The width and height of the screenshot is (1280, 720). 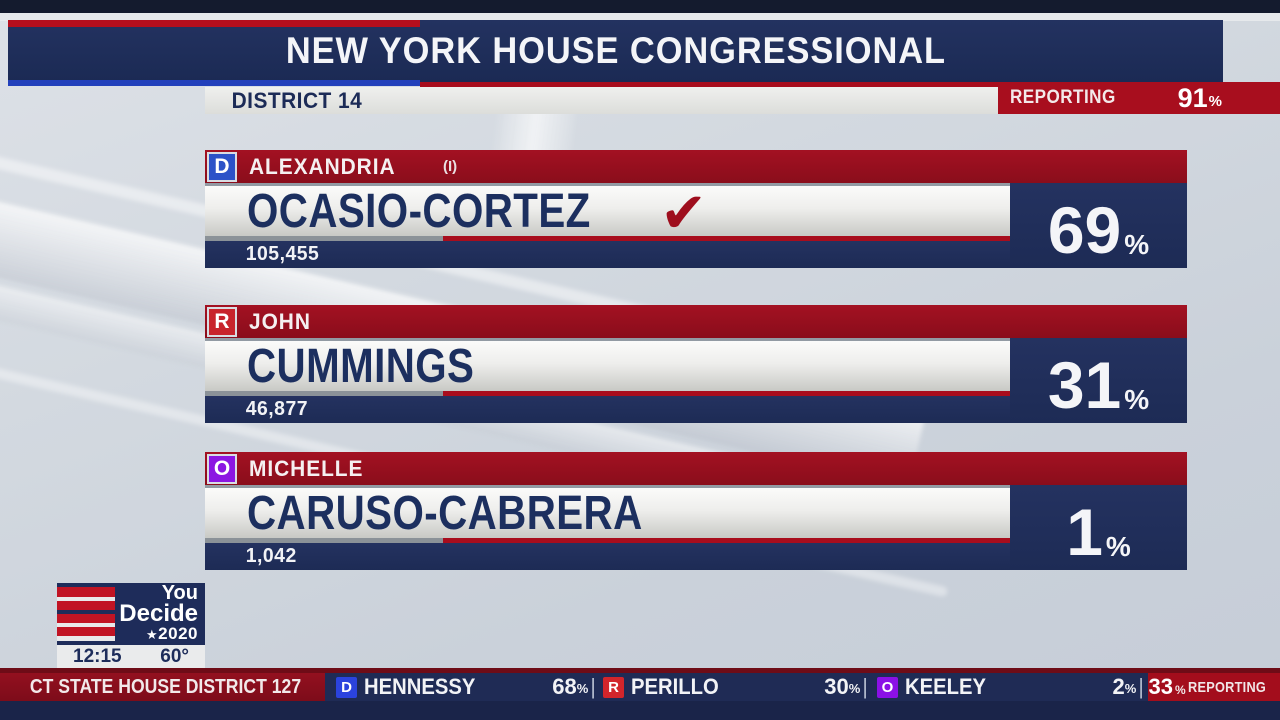 What do you see at coordinates (131, 656) in the screenshot?
I see `time-weather-bar: 12:15 60°` at bounding box center [131, 656].